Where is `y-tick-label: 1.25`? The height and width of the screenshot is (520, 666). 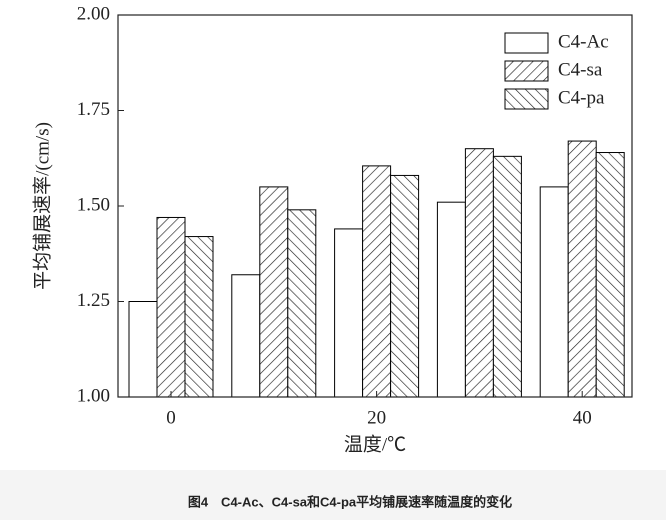
y-tick-label: 1.25 is located at coordinates (93, 300).